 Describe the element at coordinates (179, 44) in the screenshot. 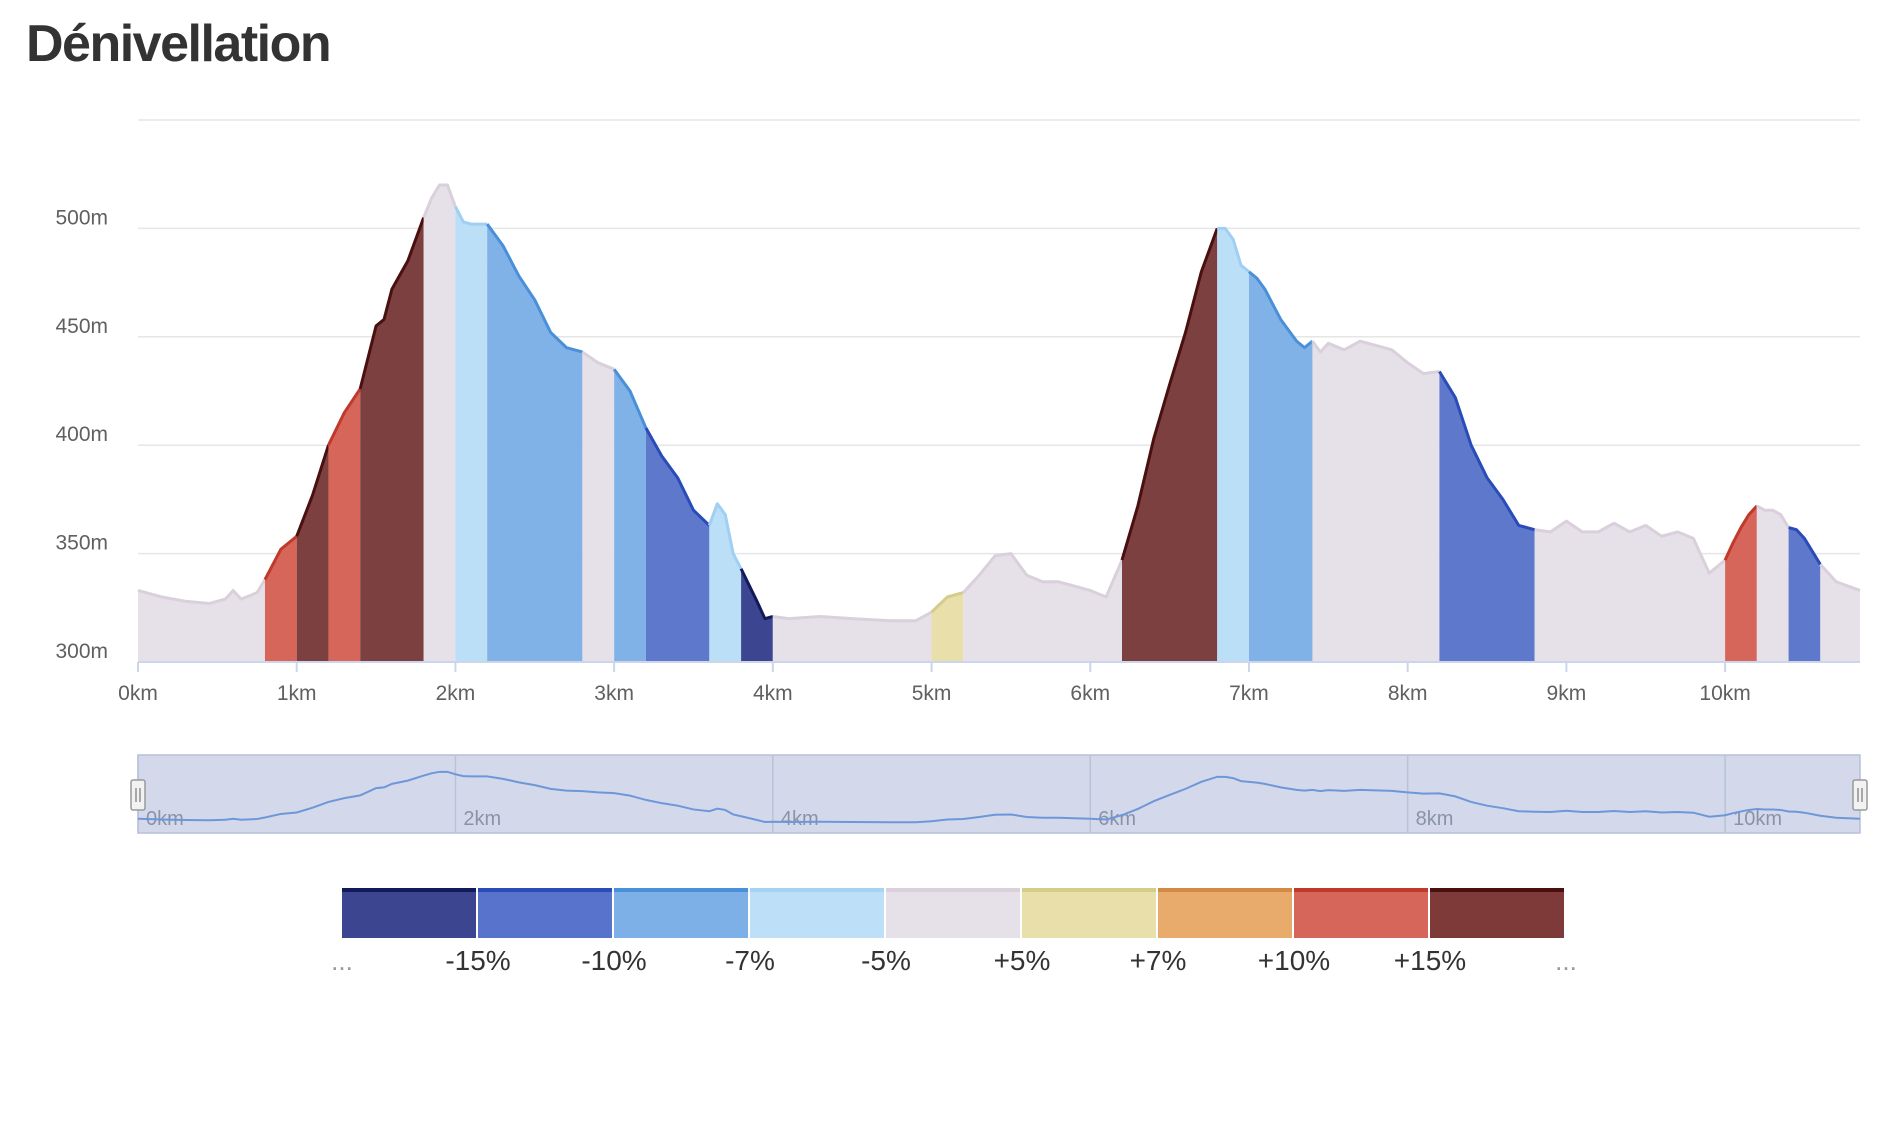

I see `page-title: Dénivellation` at that location.